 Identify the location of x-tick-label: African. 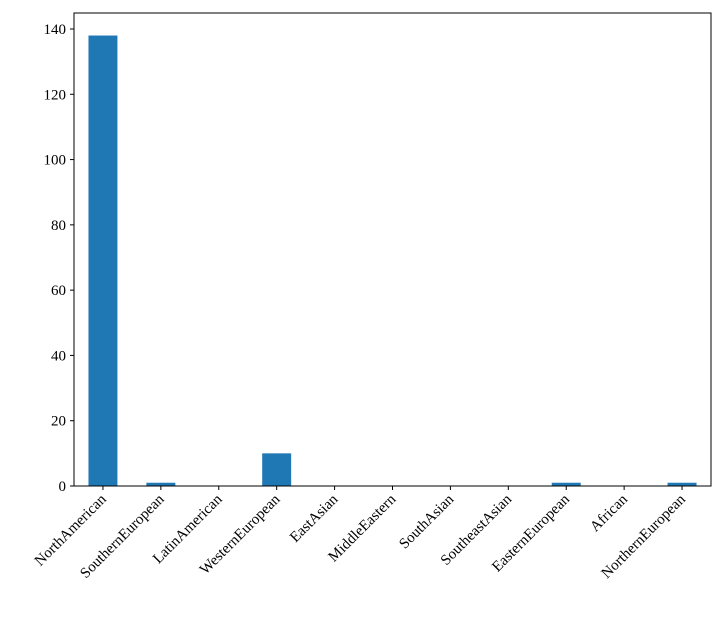
(609, 513).